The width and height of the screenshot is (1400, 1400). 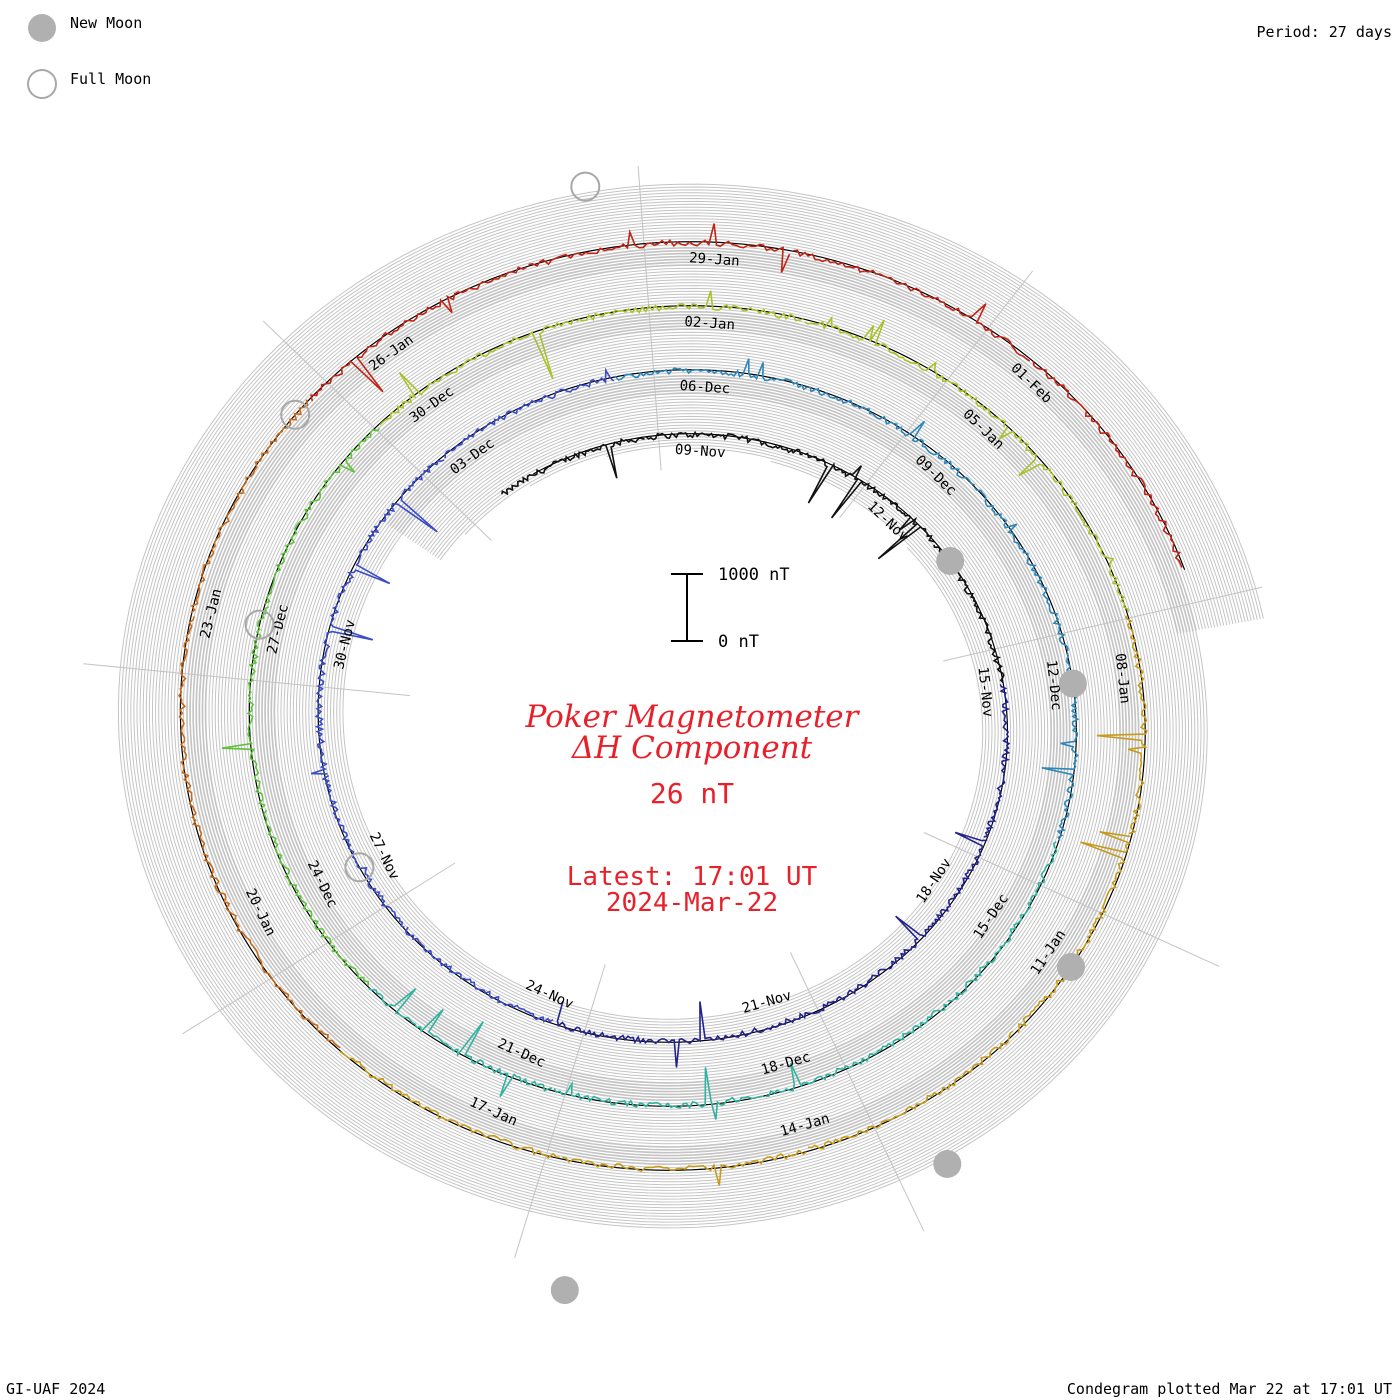 What do you see at coordinates (1053, 685) in the screenshot?
I see `date-label: 12-Dec` at bounding box center [1053, 685].